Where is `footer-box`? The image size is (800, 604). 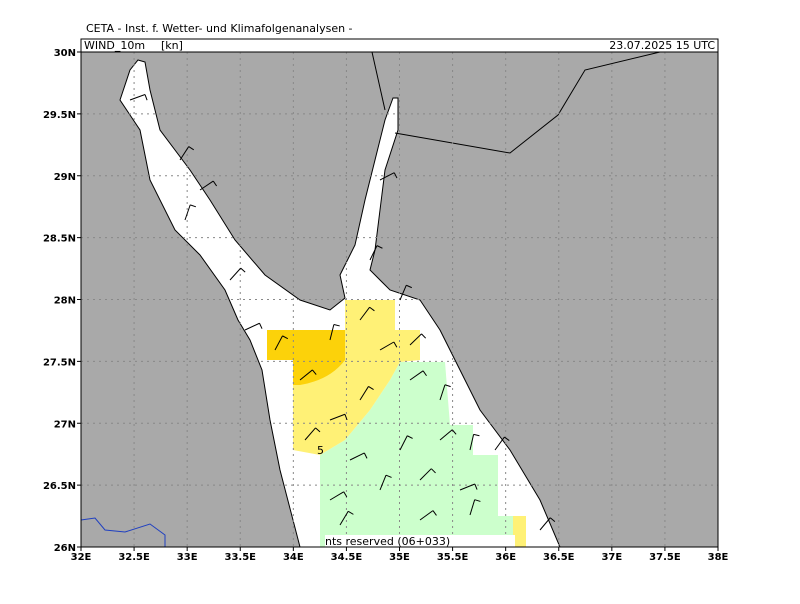
footer-box is located at coordinates (420, 541).